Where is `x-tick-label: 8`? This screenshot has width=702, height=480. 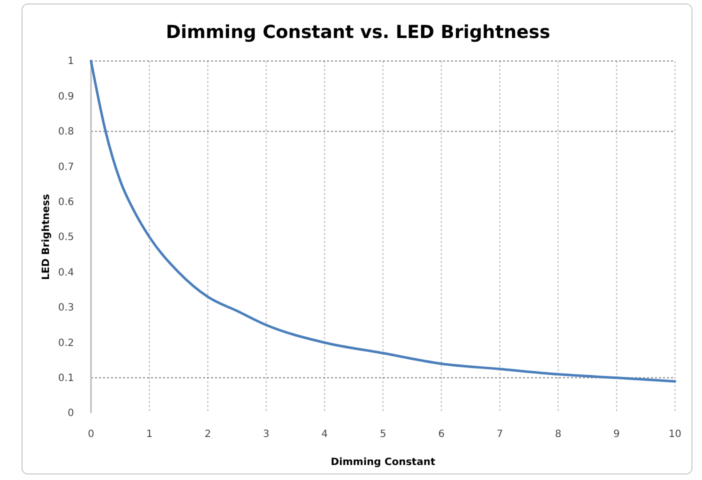
x-tick-label: 8 is located at coordinates (558, 434).